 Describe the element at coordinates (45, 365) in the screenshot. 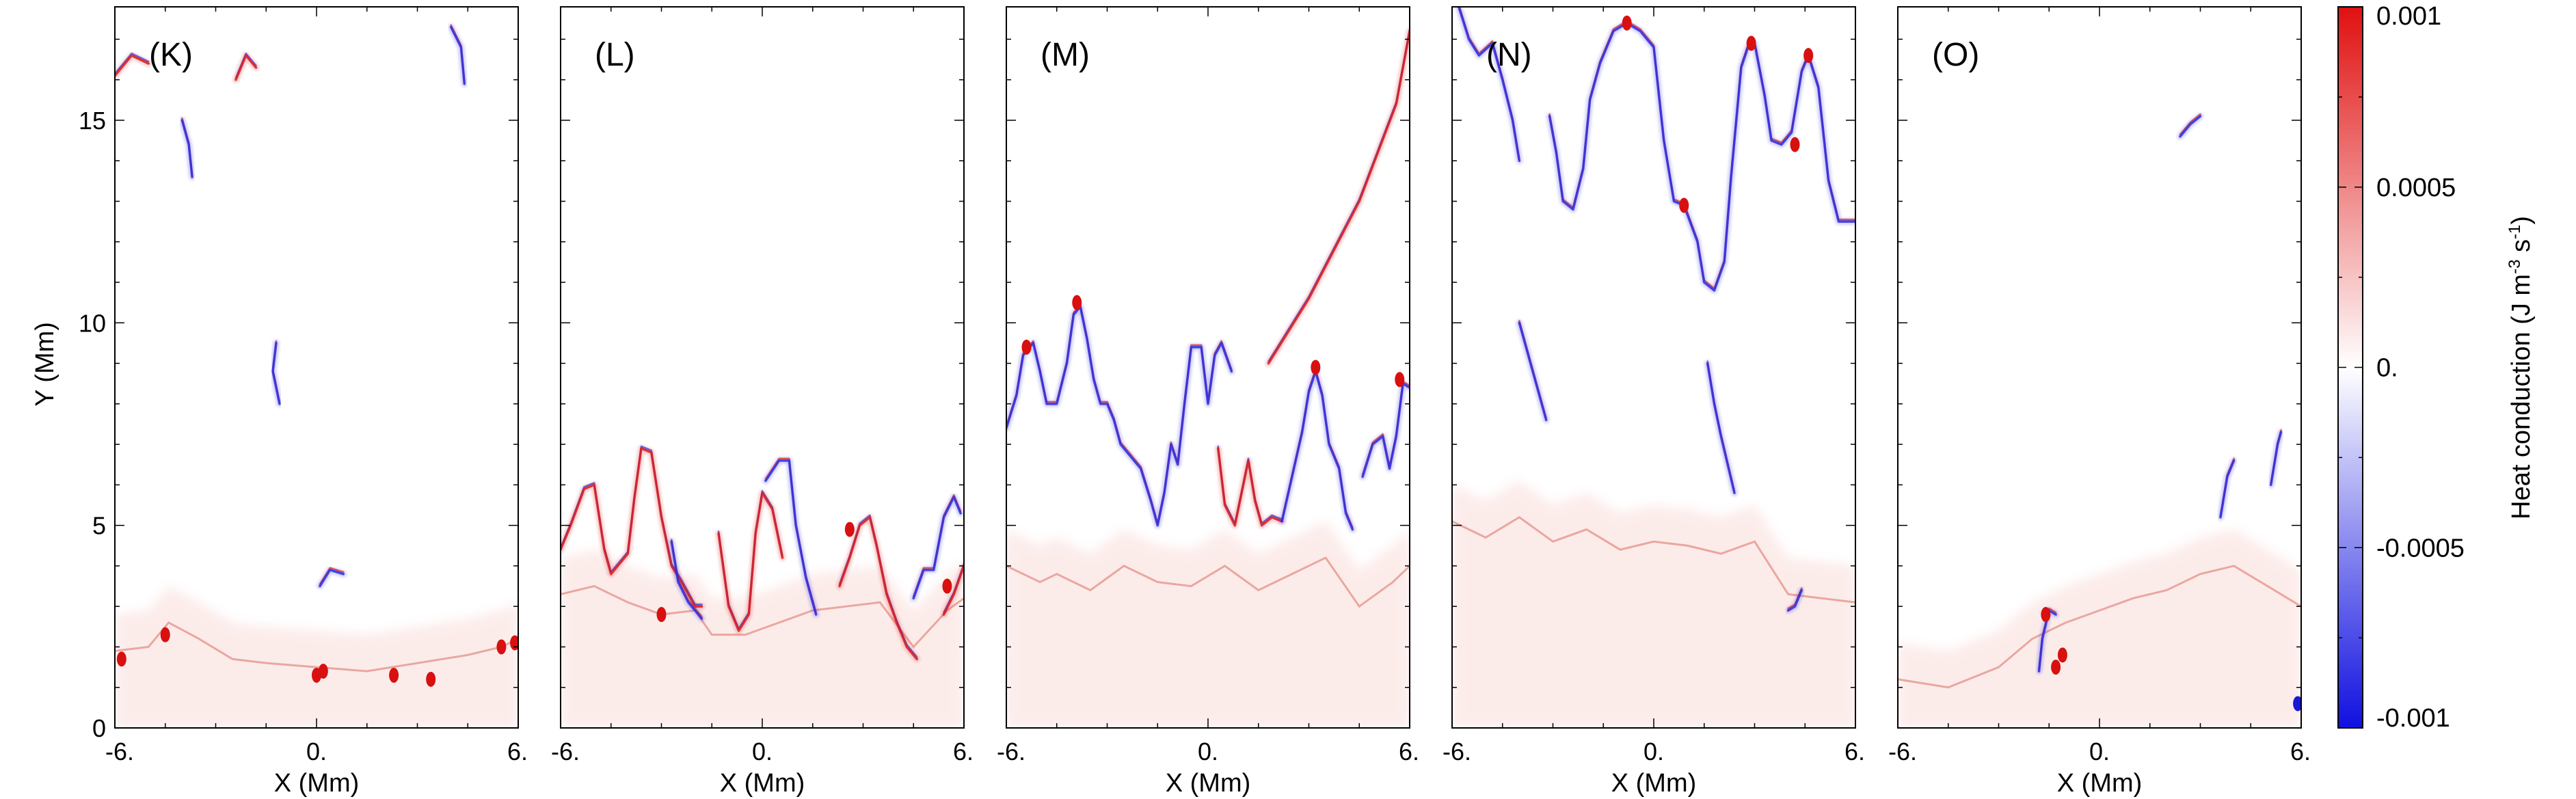

I see `y-axis-label: Y (Mm)` at that location.